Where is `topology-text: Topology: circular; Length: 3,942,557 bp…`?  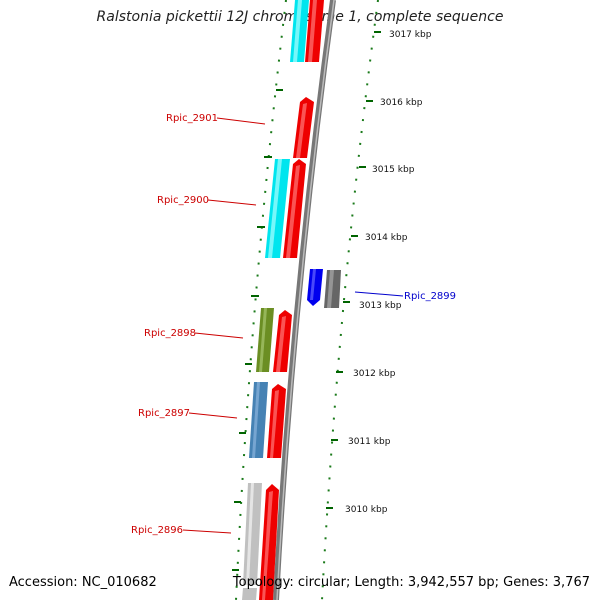
topology-text: Topology: circular; Length: 3,942,557 bp… is located at coordinates (411, 582).